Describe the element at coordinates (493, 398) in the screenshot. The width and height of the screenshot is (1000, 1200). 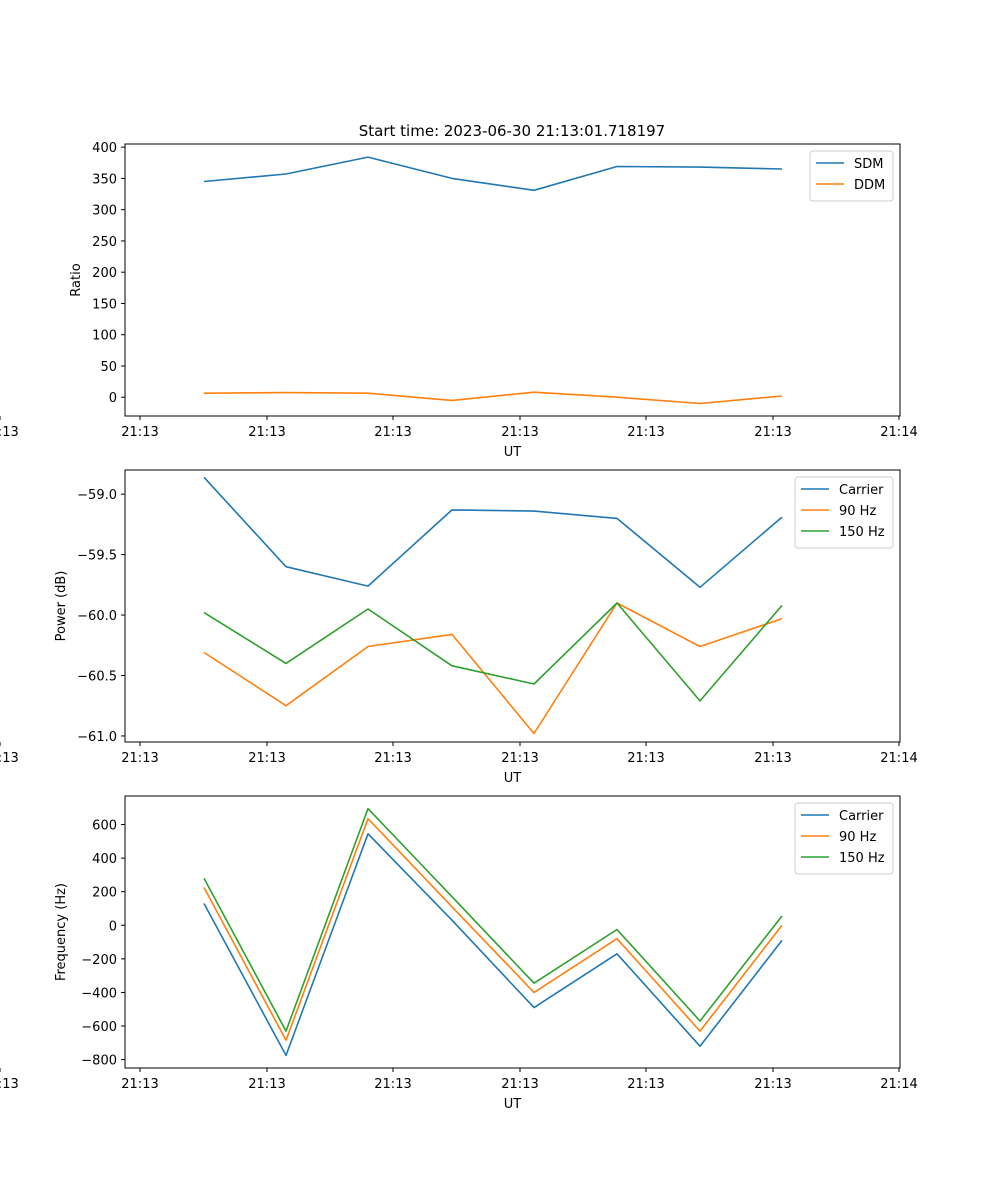
I see `series-line-ddm` at that location.